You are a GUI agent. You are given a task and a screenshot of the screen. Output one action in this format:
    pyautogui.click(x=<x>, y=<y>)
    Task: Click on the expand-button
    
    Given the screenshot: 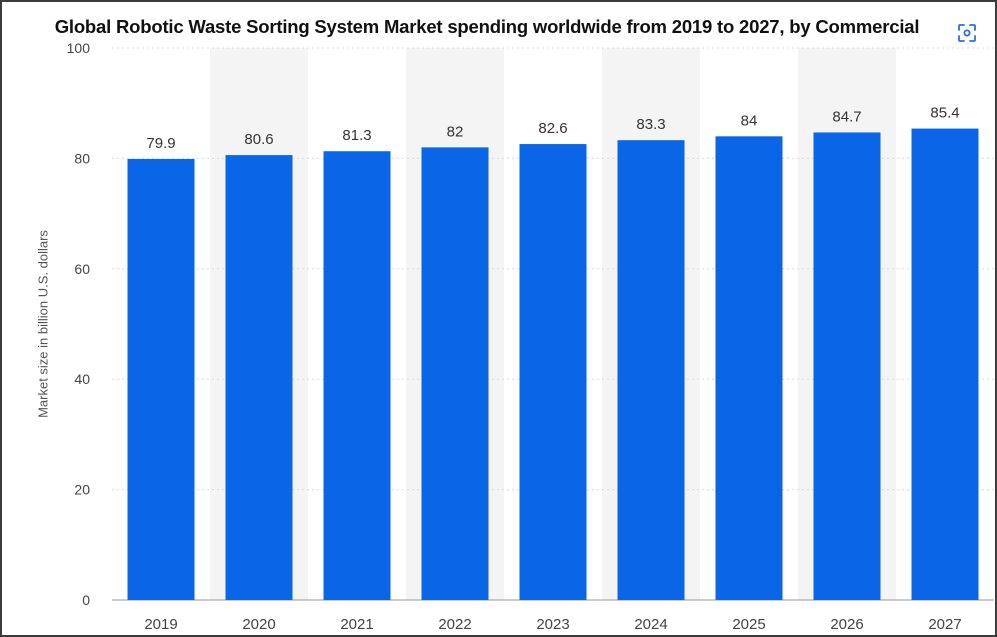 What is the action you would take?
    pyautogui.click(x=967, y=35)
    